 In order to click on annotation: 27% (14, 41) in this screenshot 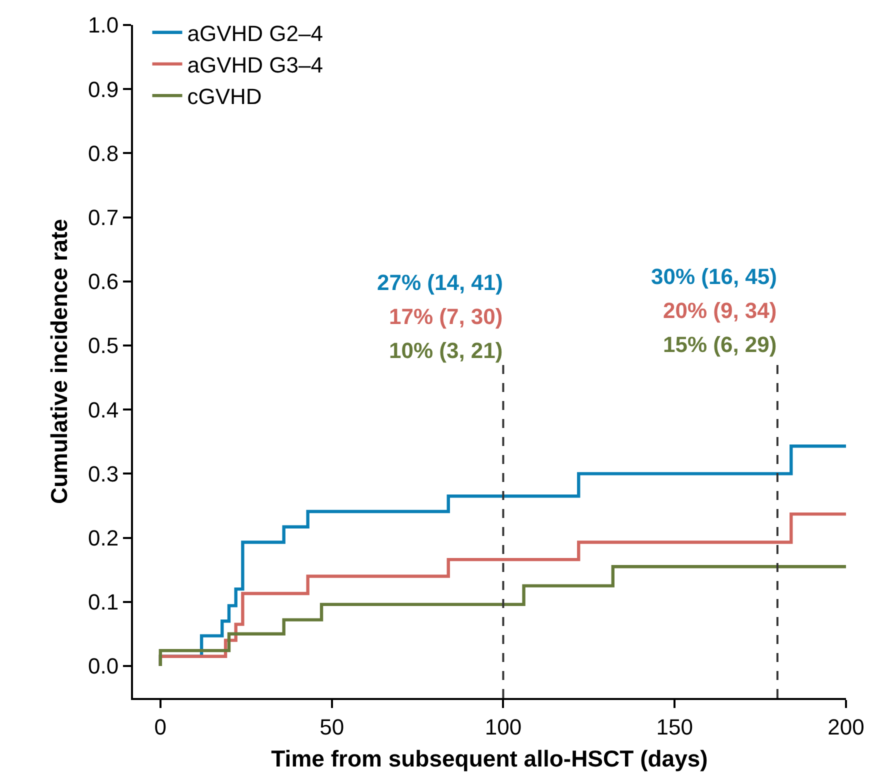, I will do `click(440, 282)`.